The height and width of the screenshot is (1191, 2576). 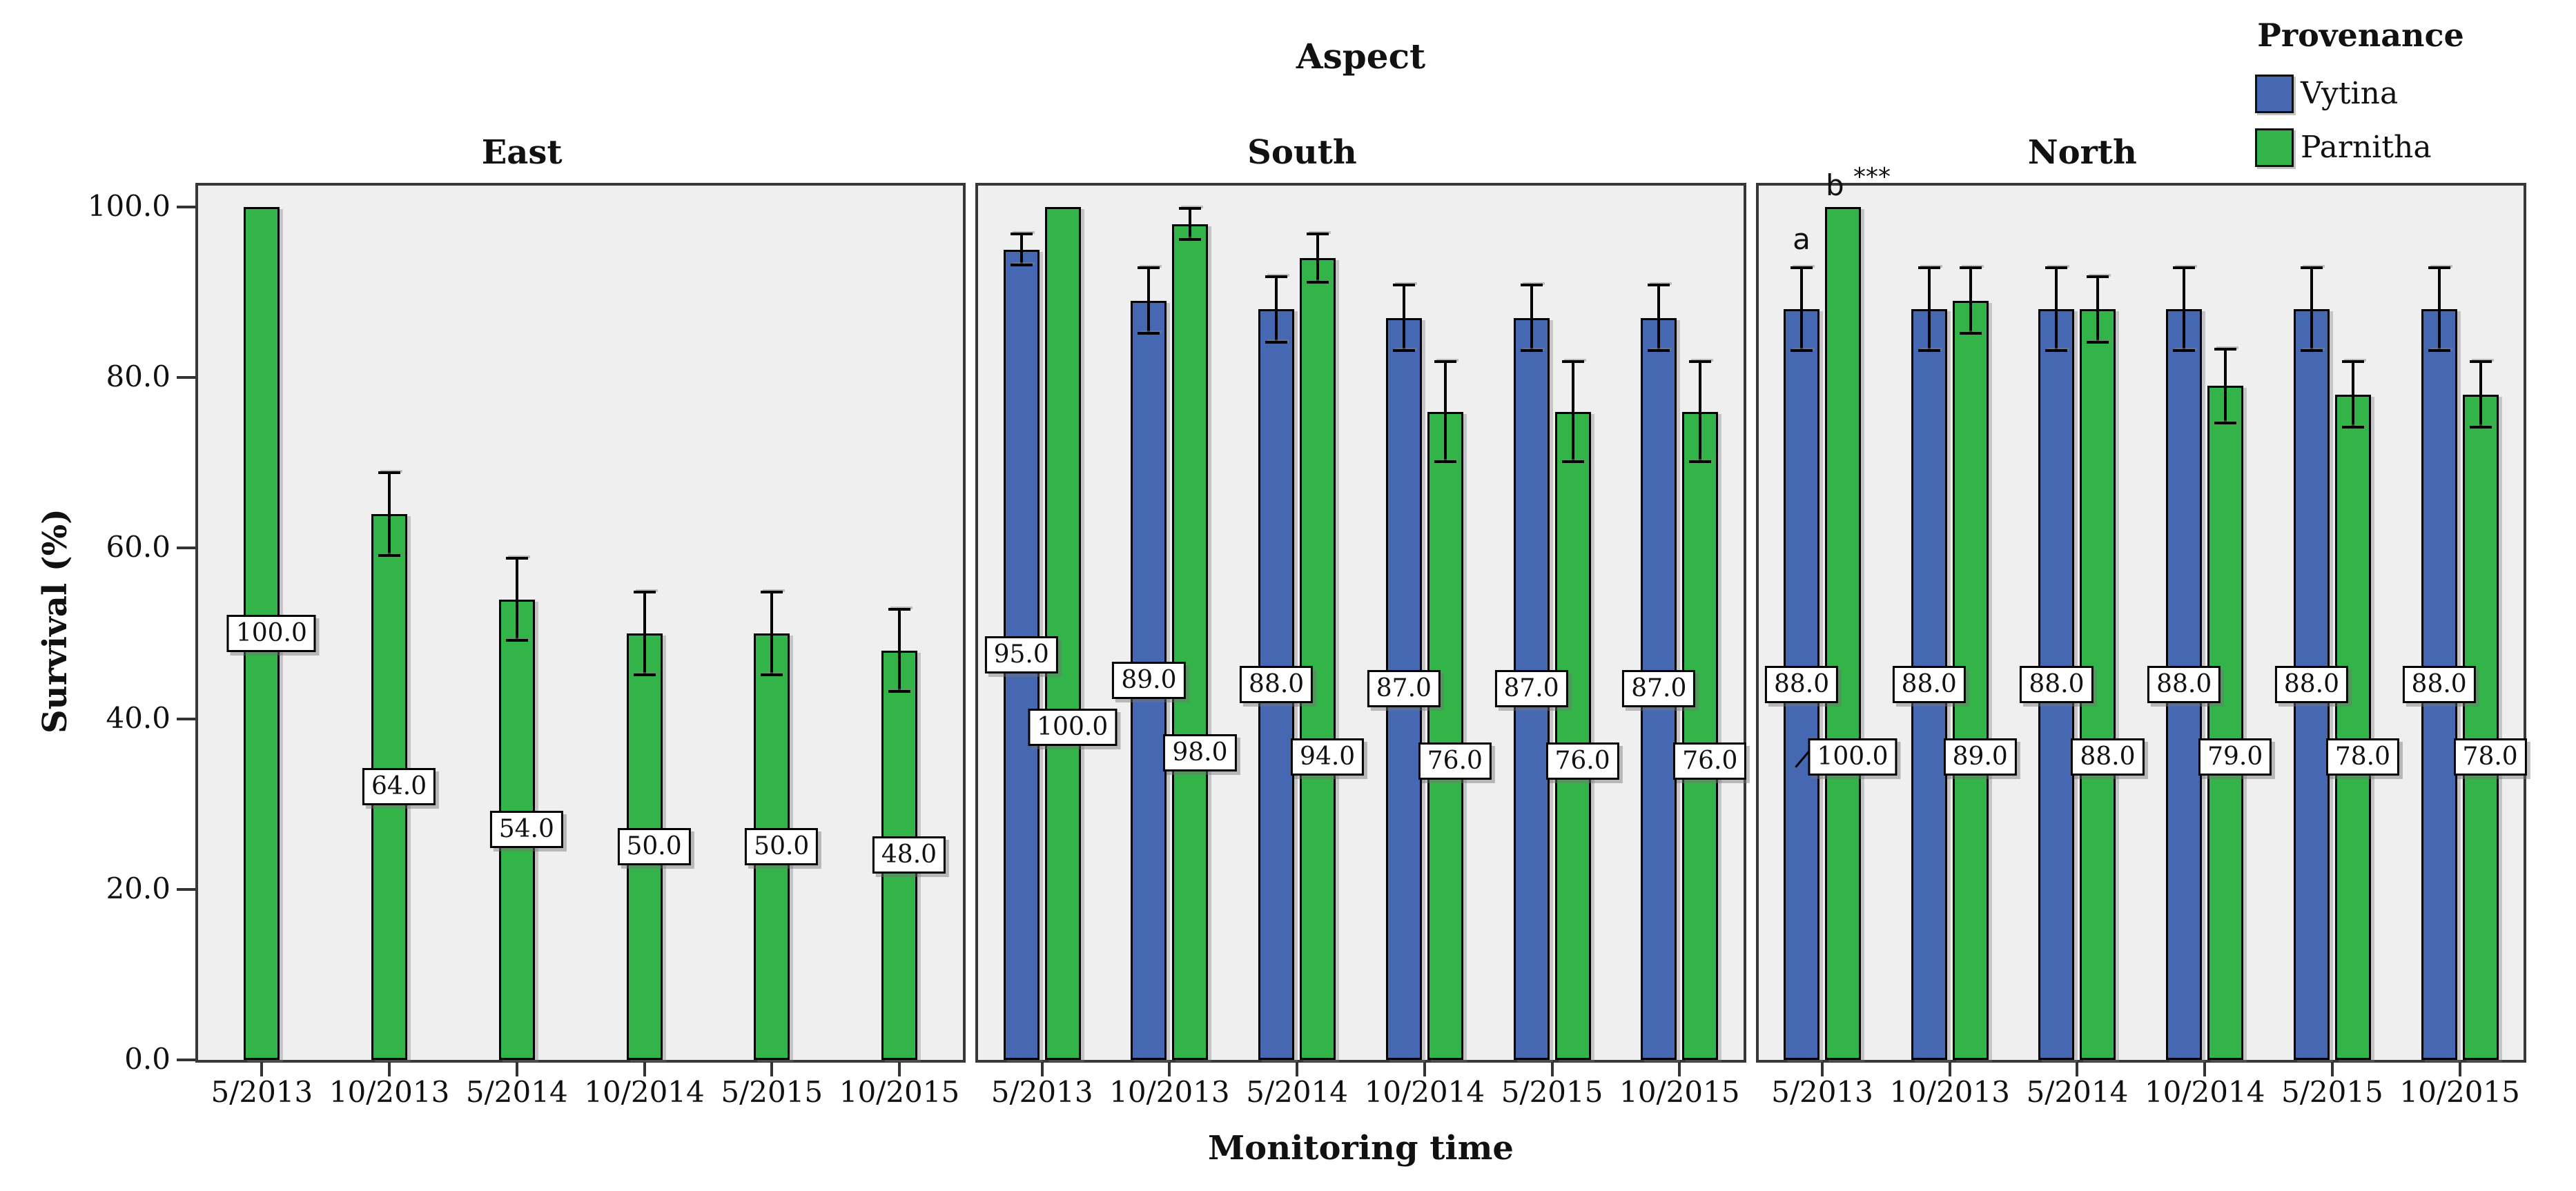 What do you see at coordinates (1858, 183) in the screenshot?
I see `significance-annotation-b: b ***` at bounding box center [1858, 183].